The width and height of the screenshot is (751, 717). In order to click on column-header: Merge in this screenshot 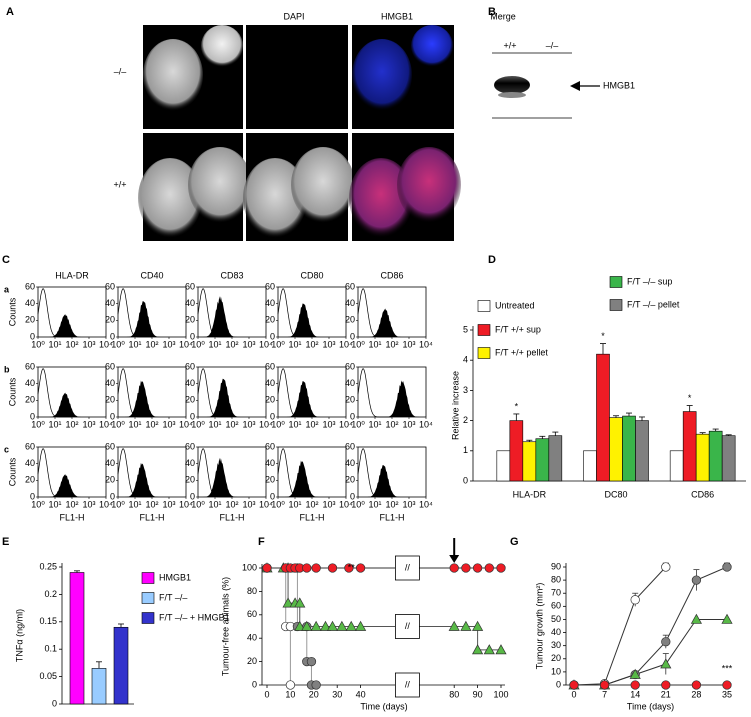, I will do `click(503, 16)`.